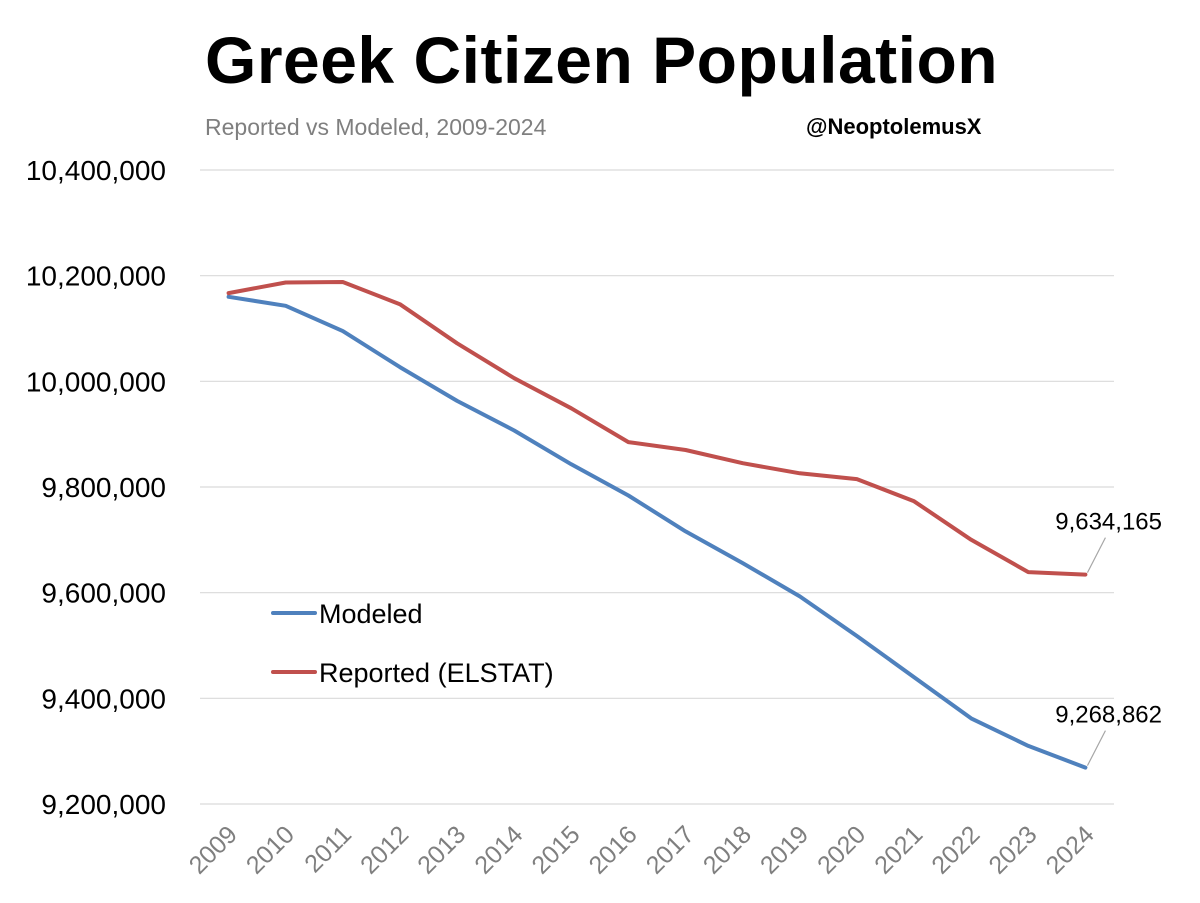  What do you see at coordinates (384, 849) in the screenshot?
I see `x-tick-label: 2012` at bounding box center [384, 849].